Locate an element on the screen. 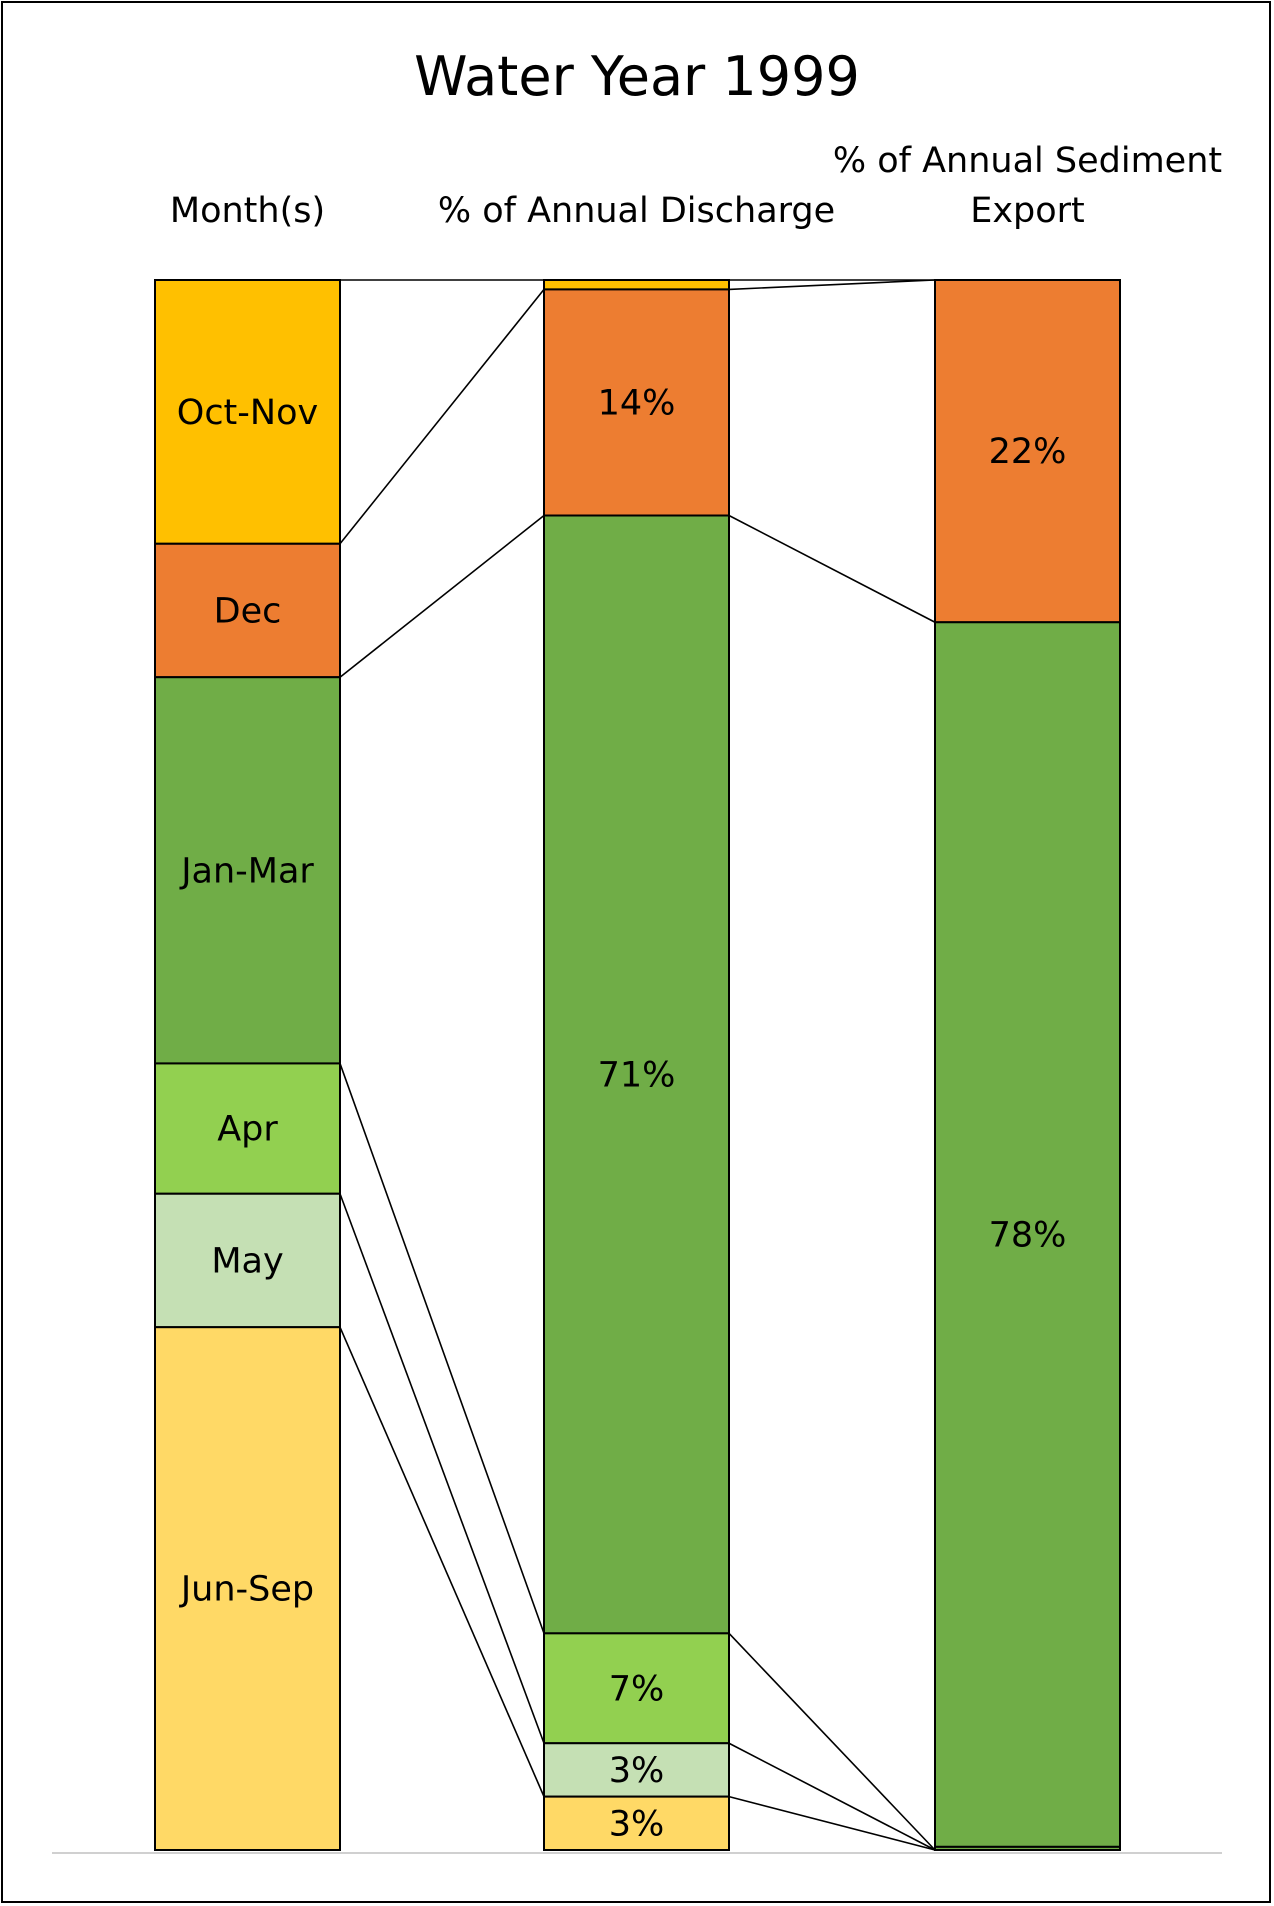 The image size is (1274, 1906). bar-label-col2-segment-4: 7% is located at coordinates (637, 1689).